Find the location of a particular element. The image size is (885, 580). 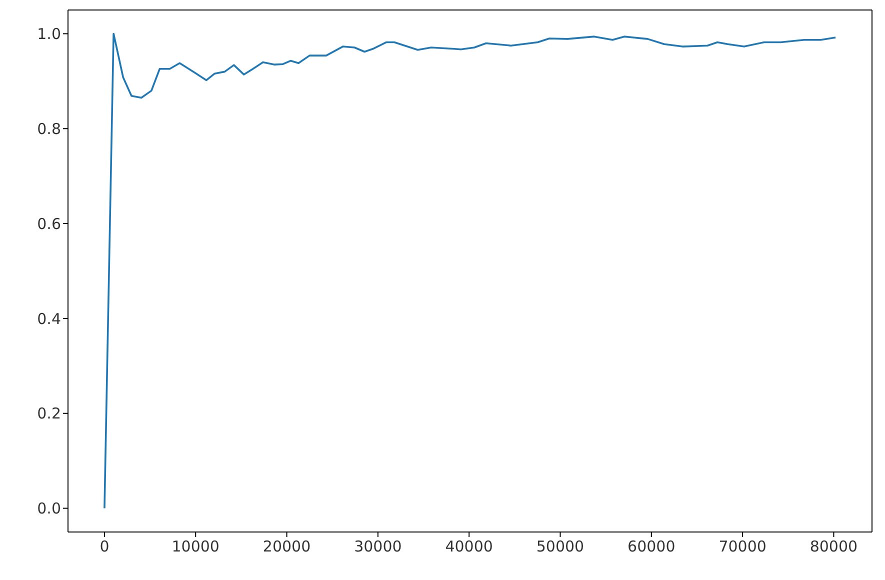

x-tick-label: 50000 is located at coordinates (560, 547).